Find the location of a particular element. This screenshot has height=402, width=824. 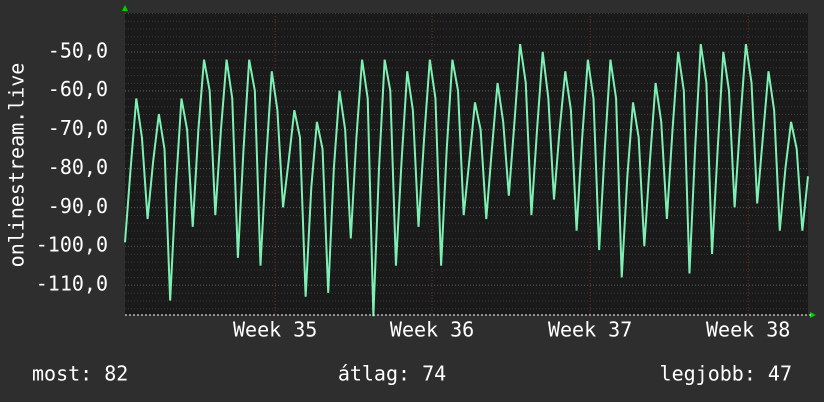

y-tick-label: -90,0 is located at coordinates (78, 206).